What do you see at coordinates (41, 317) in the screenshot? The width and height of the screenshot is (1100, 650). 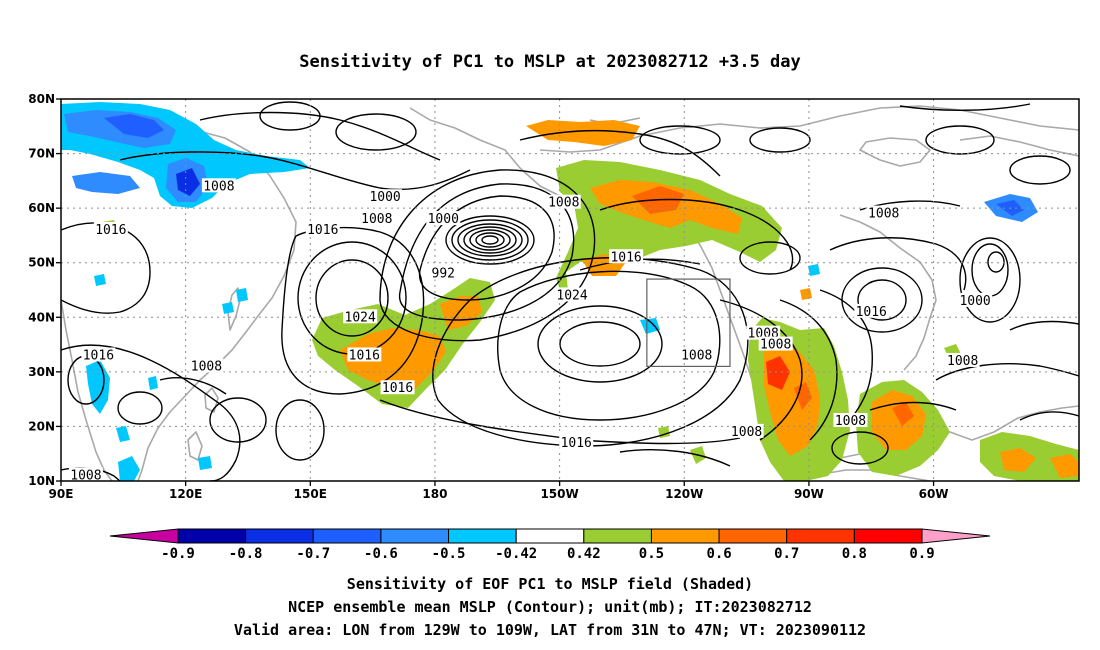 I see `lat-tick-label: 40N` at bounding box center [41, 317].